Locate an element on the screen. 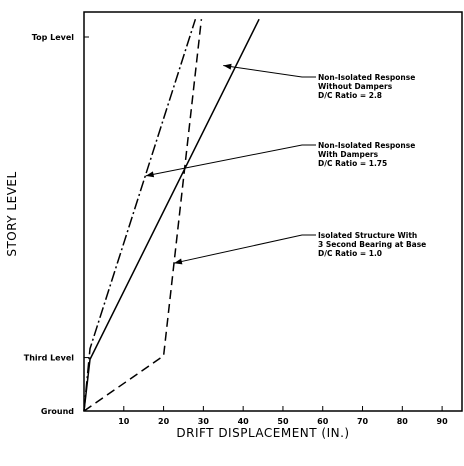  y-level-label: Third Level is located at coordinates (49, 358).